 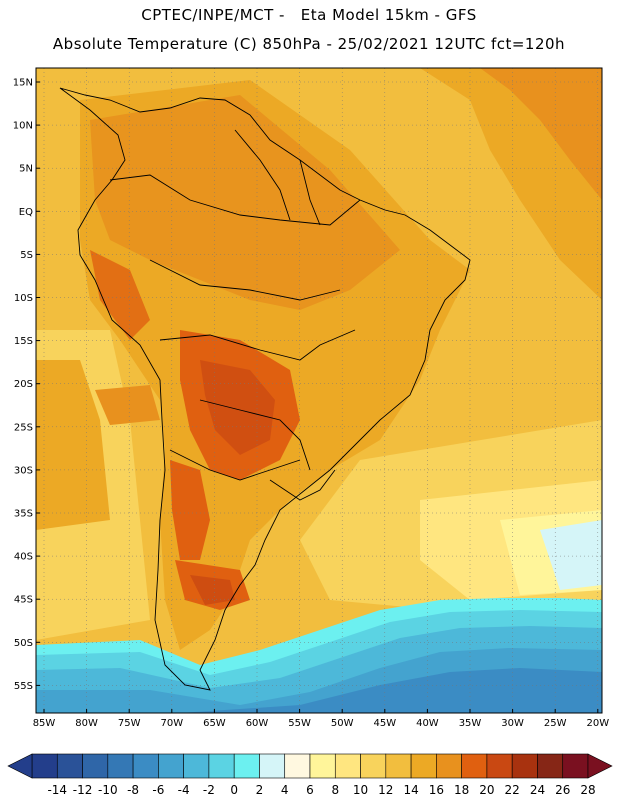 What do you see at coordinates (600, 766) in the screenshot?
I see `colorbar-max-arrow` at bounding box center [600, 766].